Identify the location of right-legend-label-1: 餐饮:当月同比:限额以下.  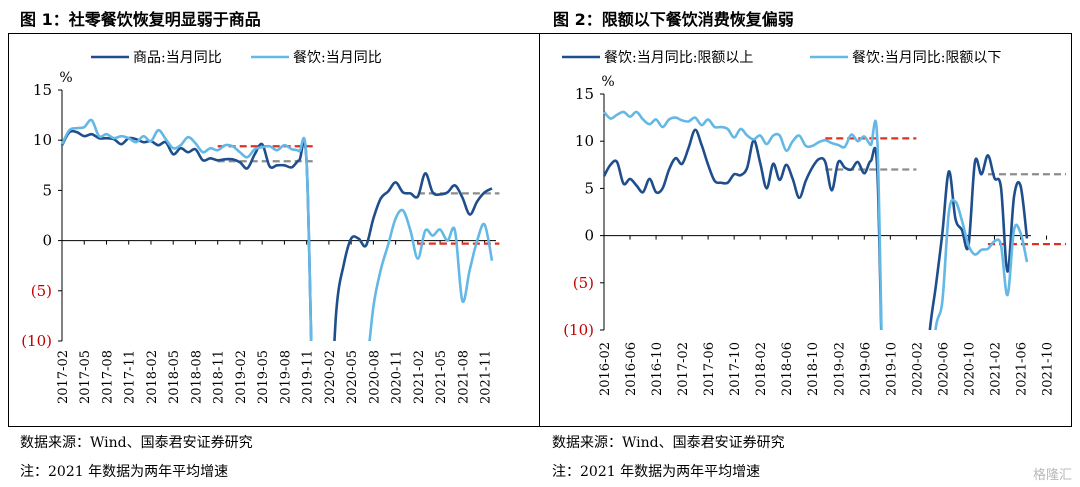
(926, 58).